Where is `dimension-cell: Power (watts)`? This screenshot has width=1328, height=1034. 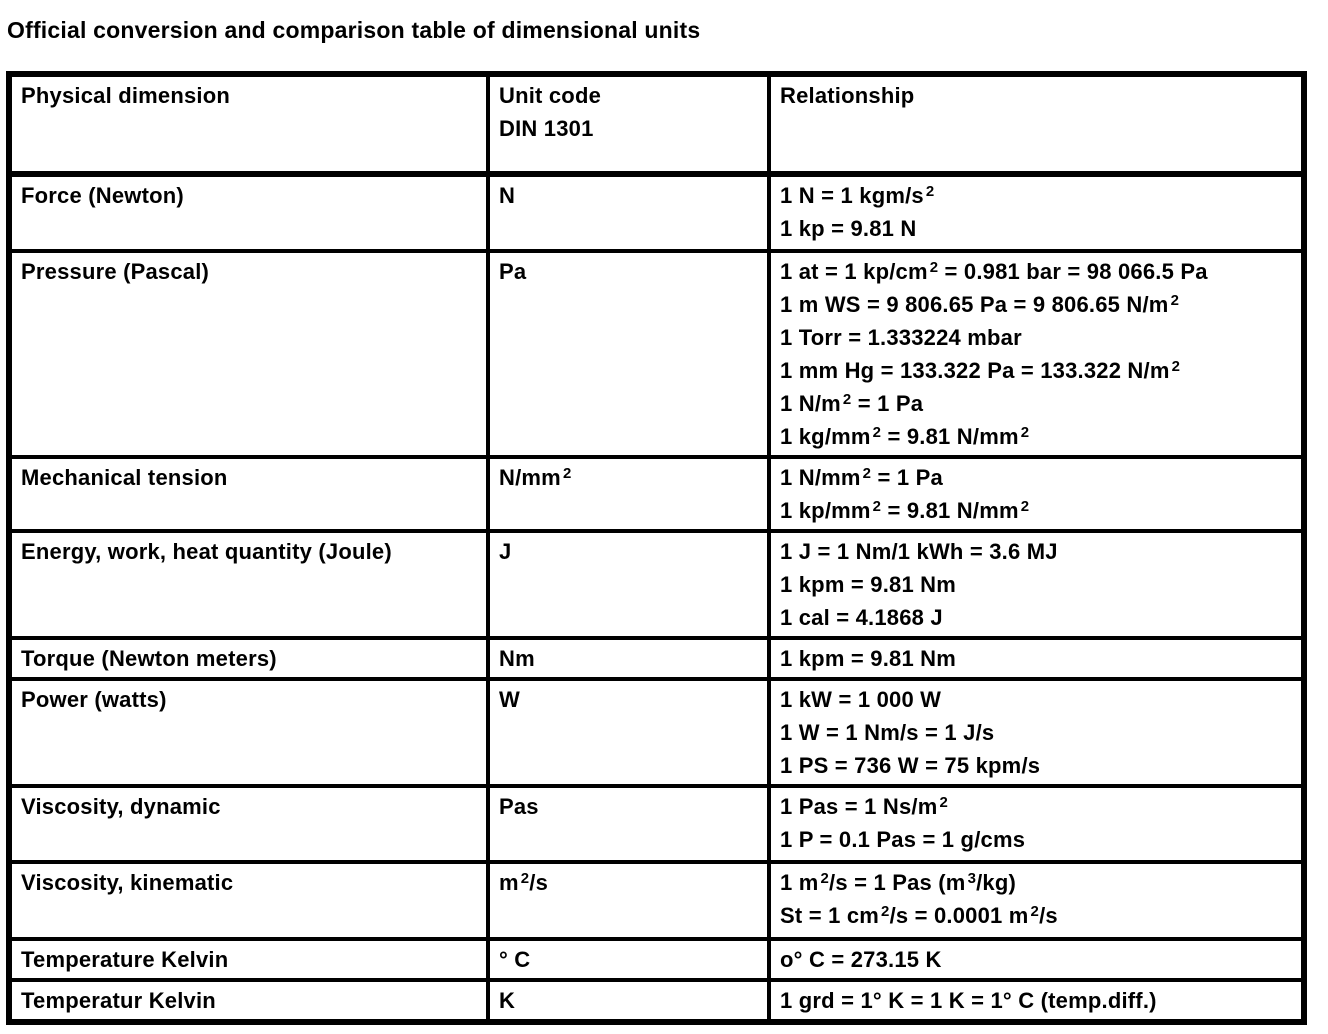
dimension-cell: Power (watts) is located at coordinates (248, 732).